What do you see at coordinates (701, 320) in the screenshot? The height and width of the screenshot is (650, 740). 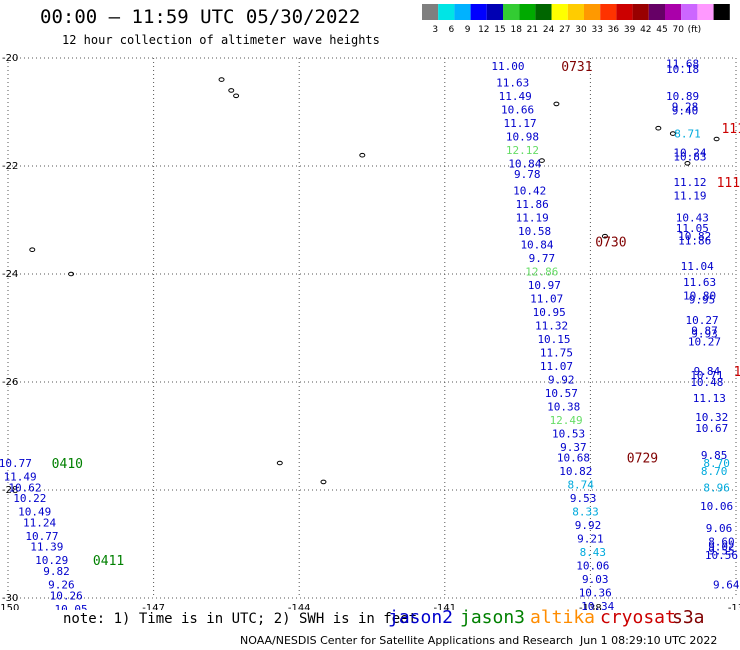 I see `wave-height-value: 10.27` at bounding box center [701, 320].